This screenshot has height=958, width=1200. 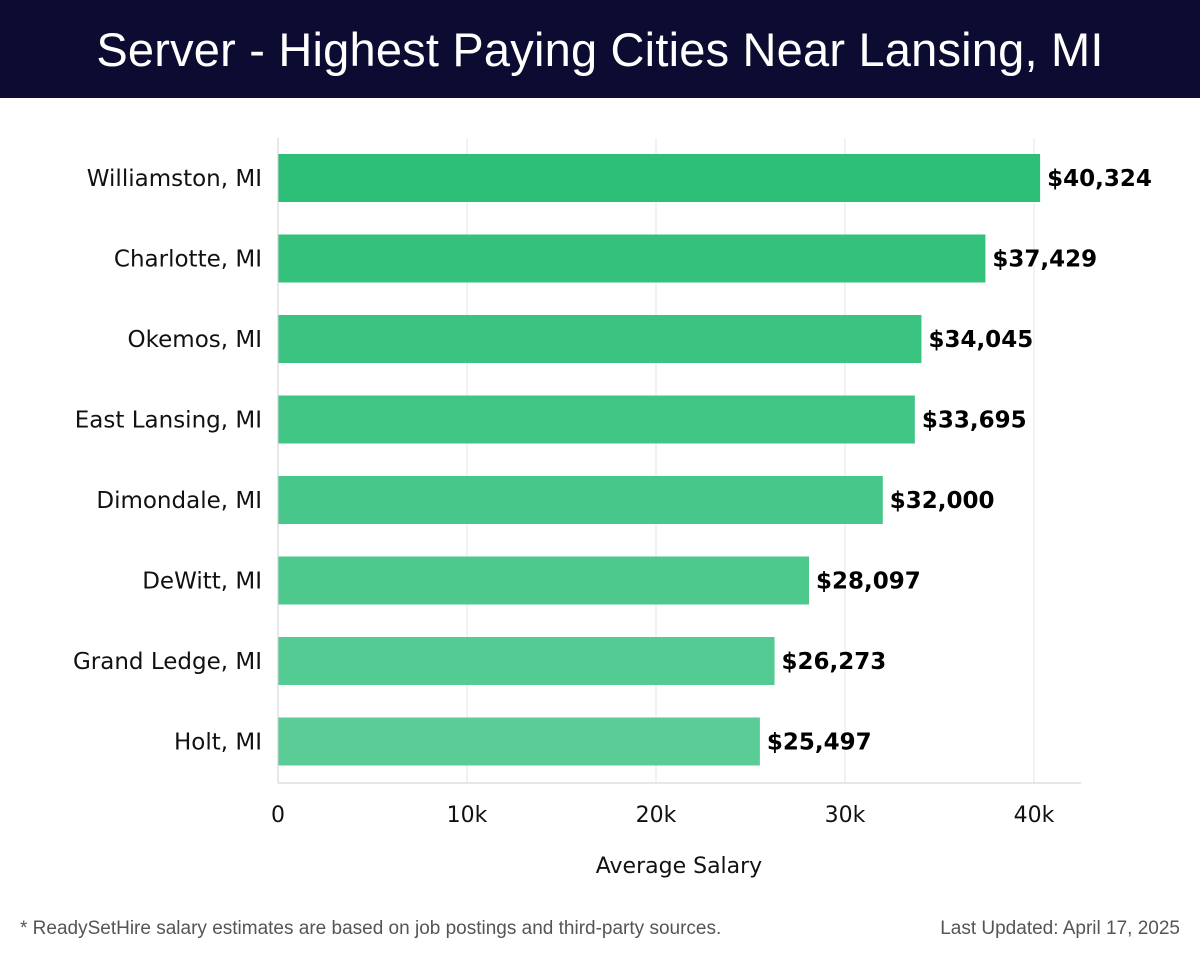 What do you see at coordinates (167, 662) in the screenshot?
I see `category-label: Grand Ledge, MI` at bounding box center [167, 662].